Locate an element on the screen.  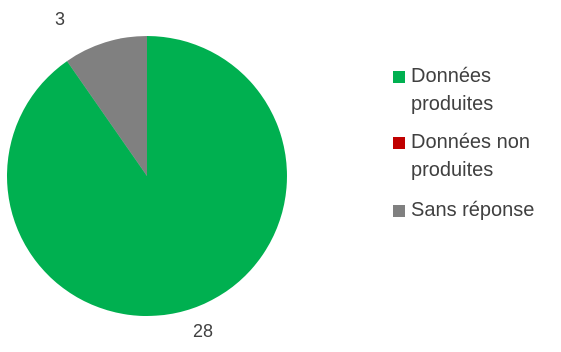
legend-label-donnees-non-produites: Données non produites is located at coordinates (470, 156).